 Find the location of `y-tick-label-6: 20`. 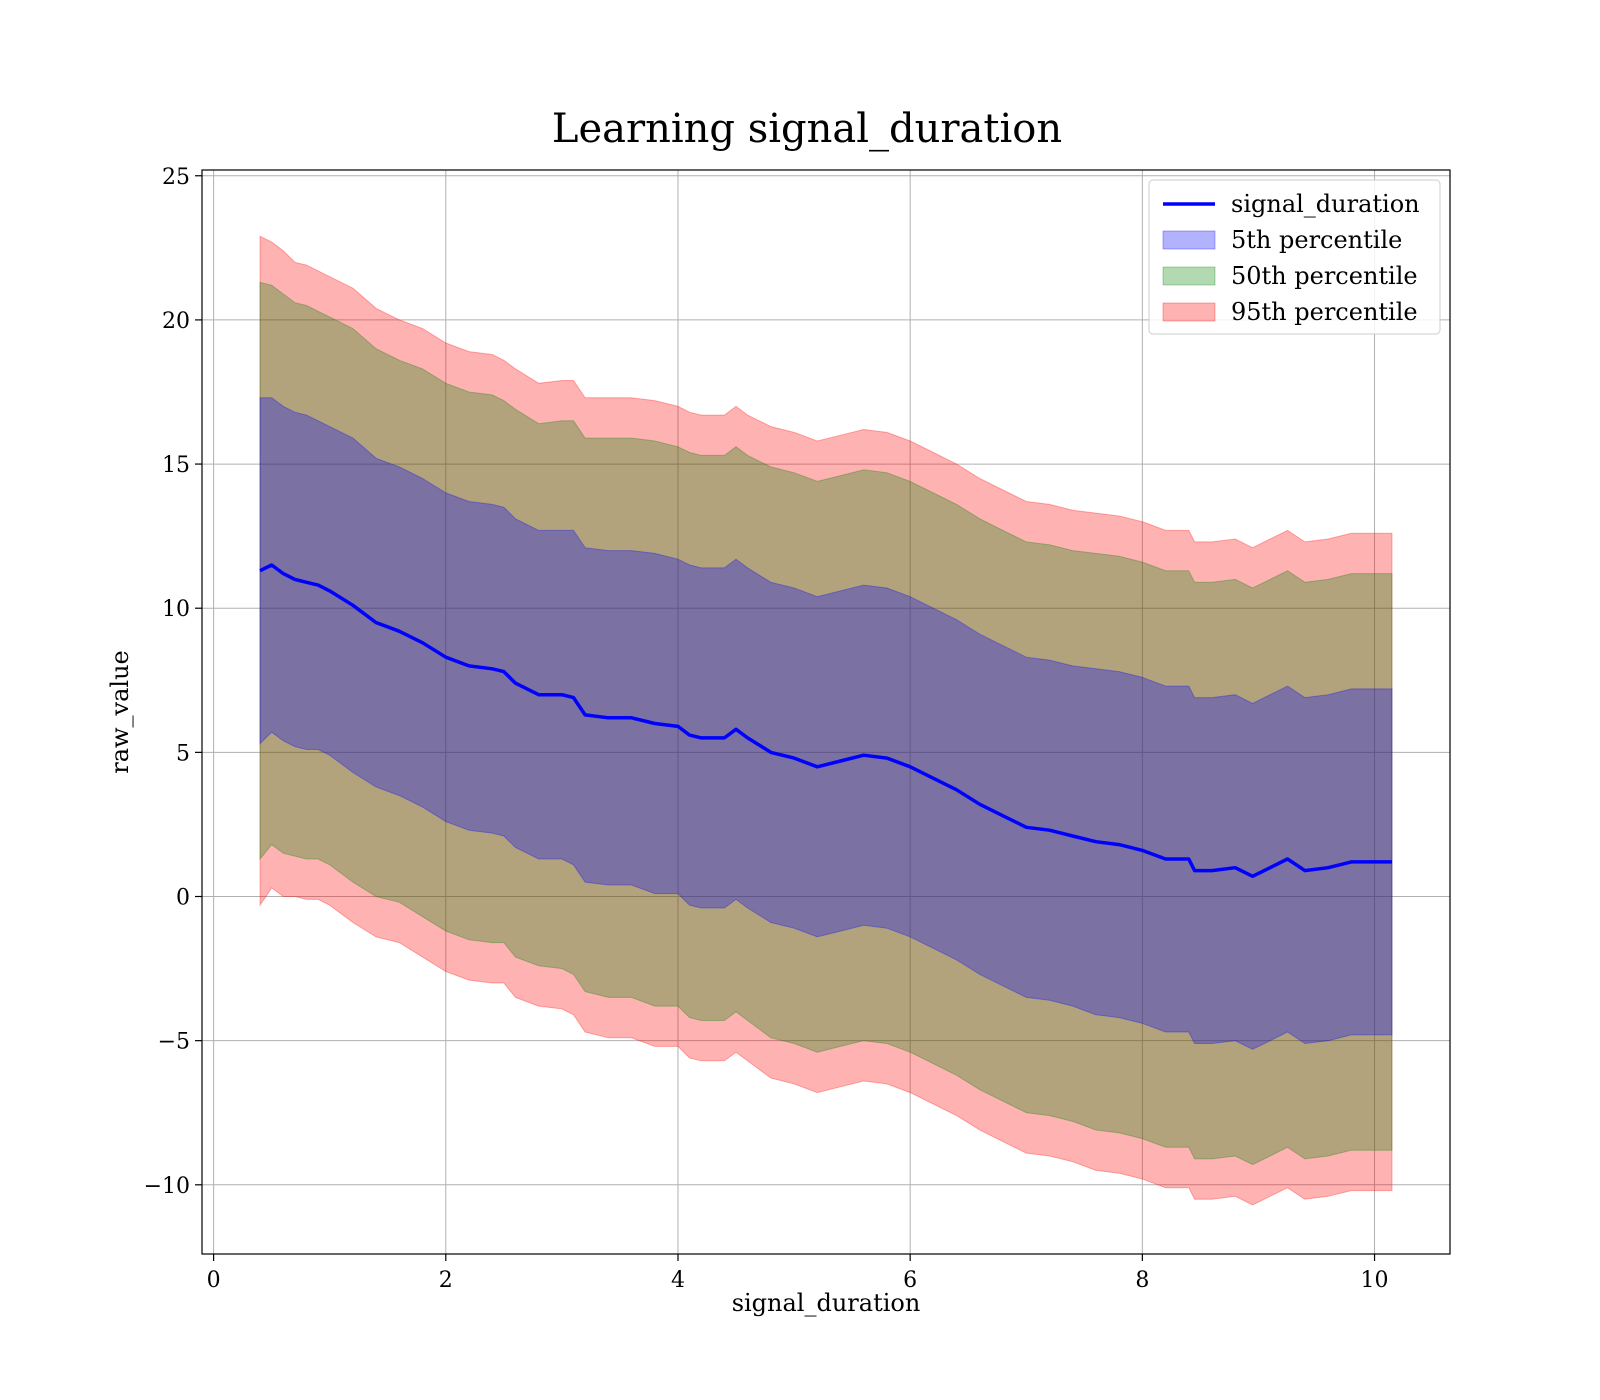

y-tick-label-6: 20 is located at coordinates (176, 321).